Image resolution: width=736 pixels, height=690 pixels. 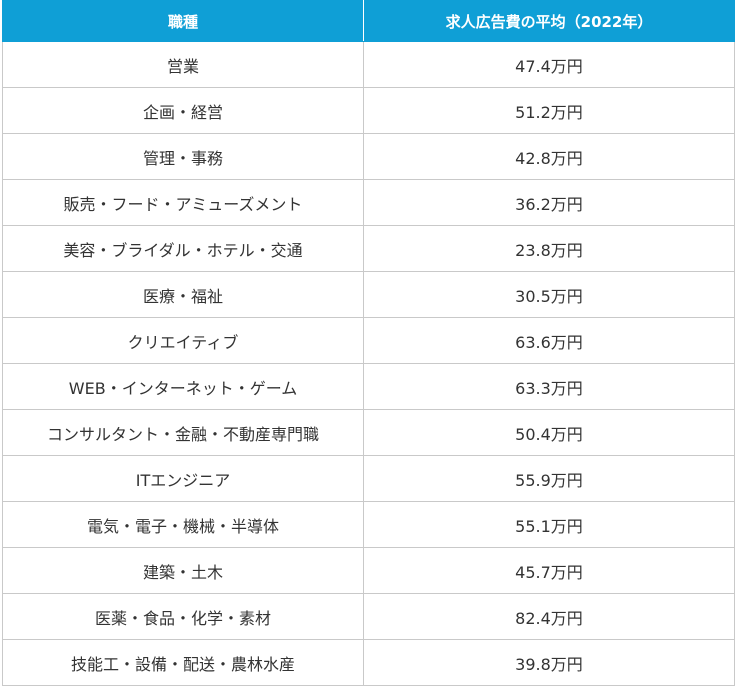 What do you see at coordinates (549, 110) in the screenshot?
I see `average-cost-cell: 51.2万円` at bounding box center [549, 110].